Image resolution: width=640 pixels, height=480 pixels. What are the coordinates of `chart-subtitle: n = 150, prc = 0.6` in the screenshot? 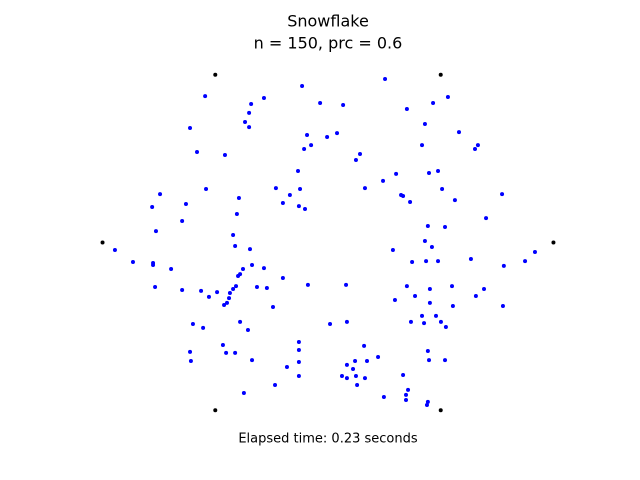 It's located at (328, 43).